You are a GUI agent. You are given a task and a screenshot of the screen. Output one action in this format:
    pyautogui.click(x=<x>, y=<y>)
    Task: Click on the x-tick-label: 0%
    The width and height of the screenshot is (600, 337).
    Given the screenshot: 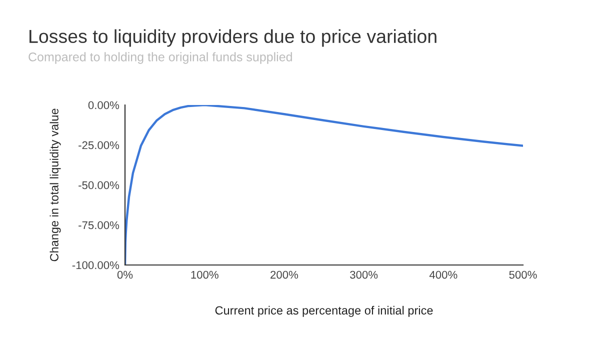 What is the action you would take?
    pyautogui.click(x=125, y=274)
    